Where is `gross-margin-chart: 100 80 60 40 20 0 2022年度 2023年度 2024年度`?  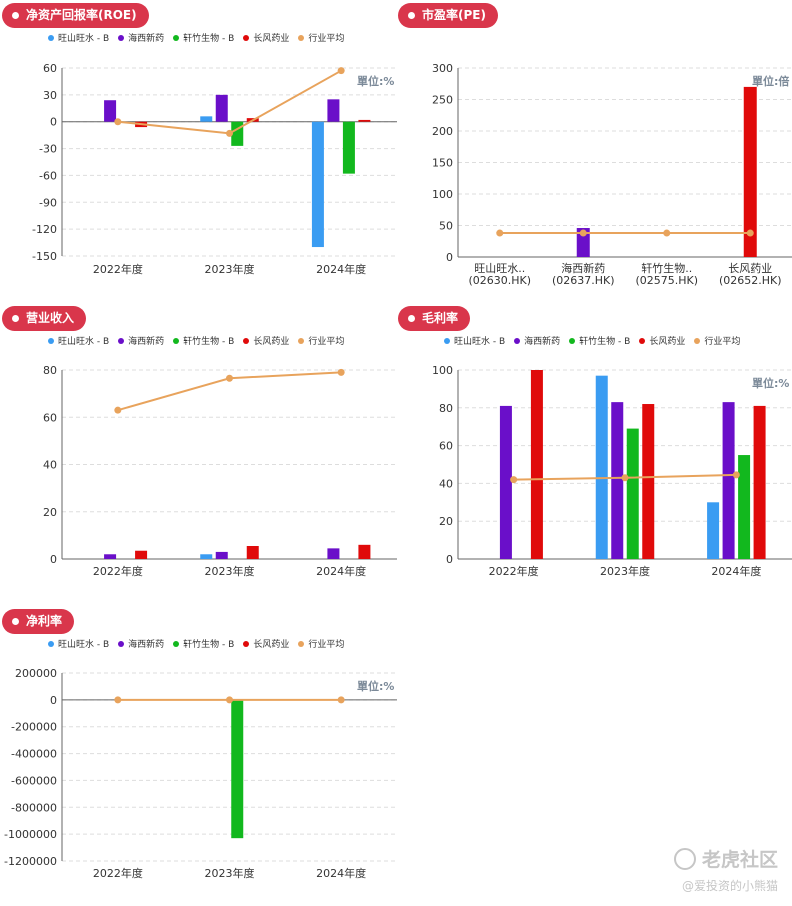 gross-margin-chart: 100 80 60 40 20 0 2022年度 2023年度 2024年度 is located at coordinates (612, 471).